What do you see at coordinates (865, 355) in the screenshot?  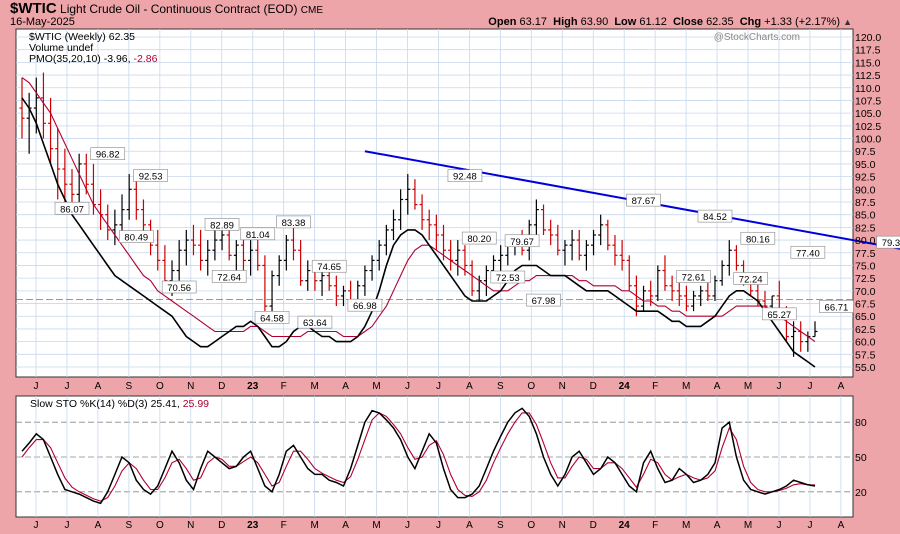 I see `y-tick-label: 57.5` at bounding box center [865, 355].